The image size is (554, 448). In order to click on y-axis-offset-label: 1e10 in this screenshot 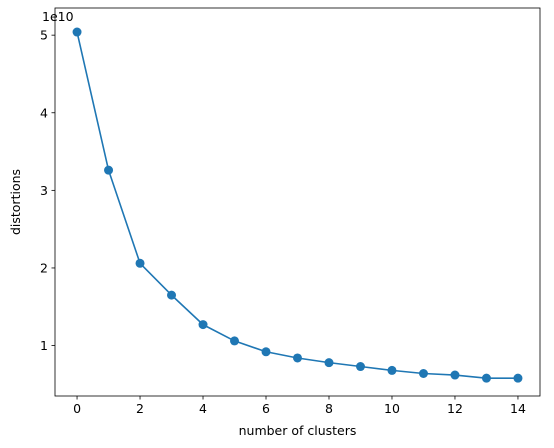, I will do `click(58, 16)`.